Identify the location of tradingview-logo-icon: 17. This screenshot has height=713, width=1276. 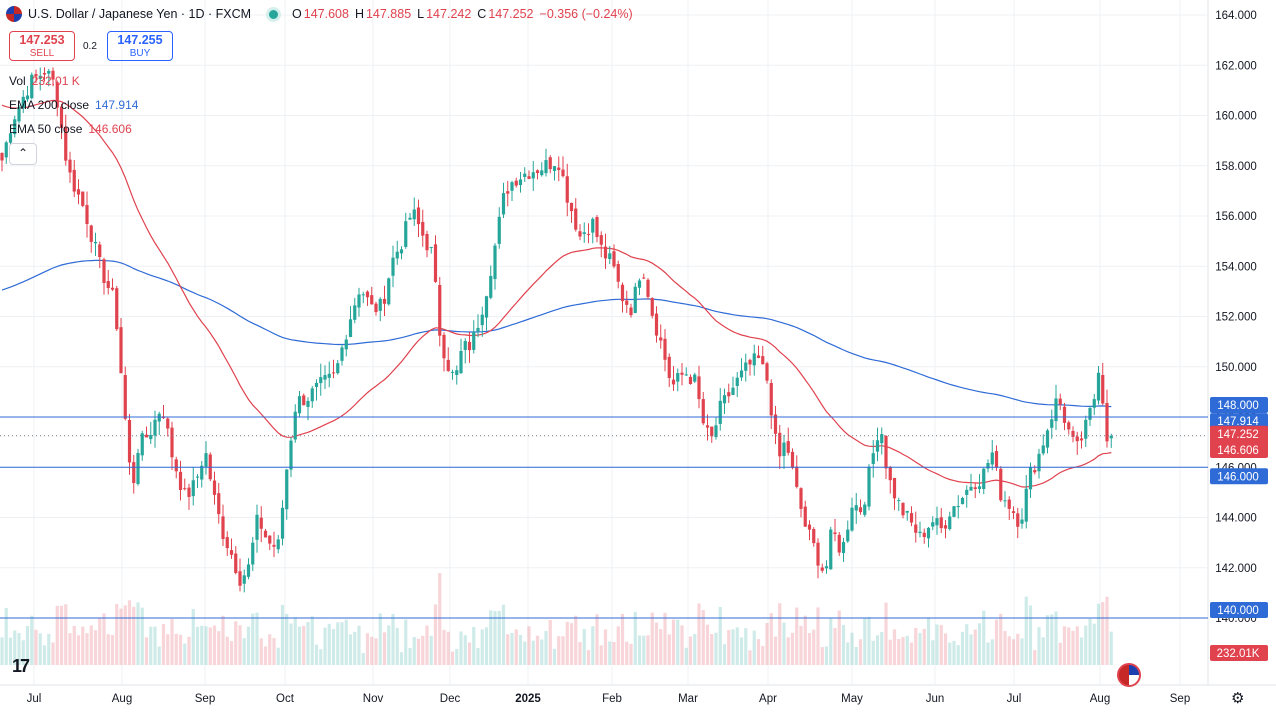
(21, 666).